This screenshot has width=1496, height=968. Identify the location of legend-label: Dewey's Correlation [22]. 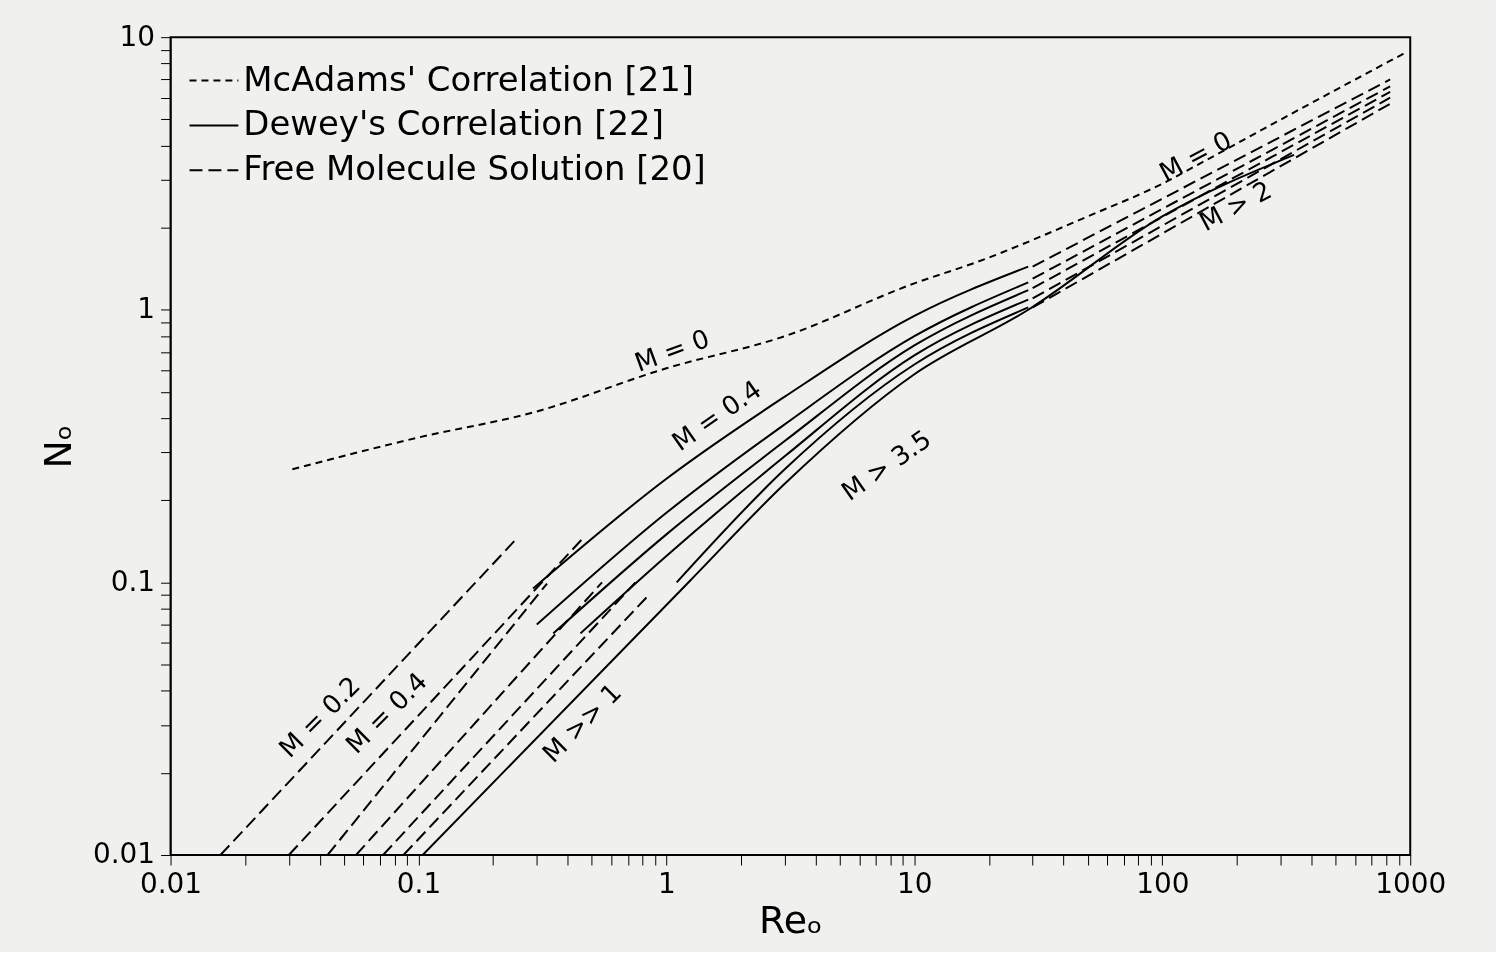
(453, 124).